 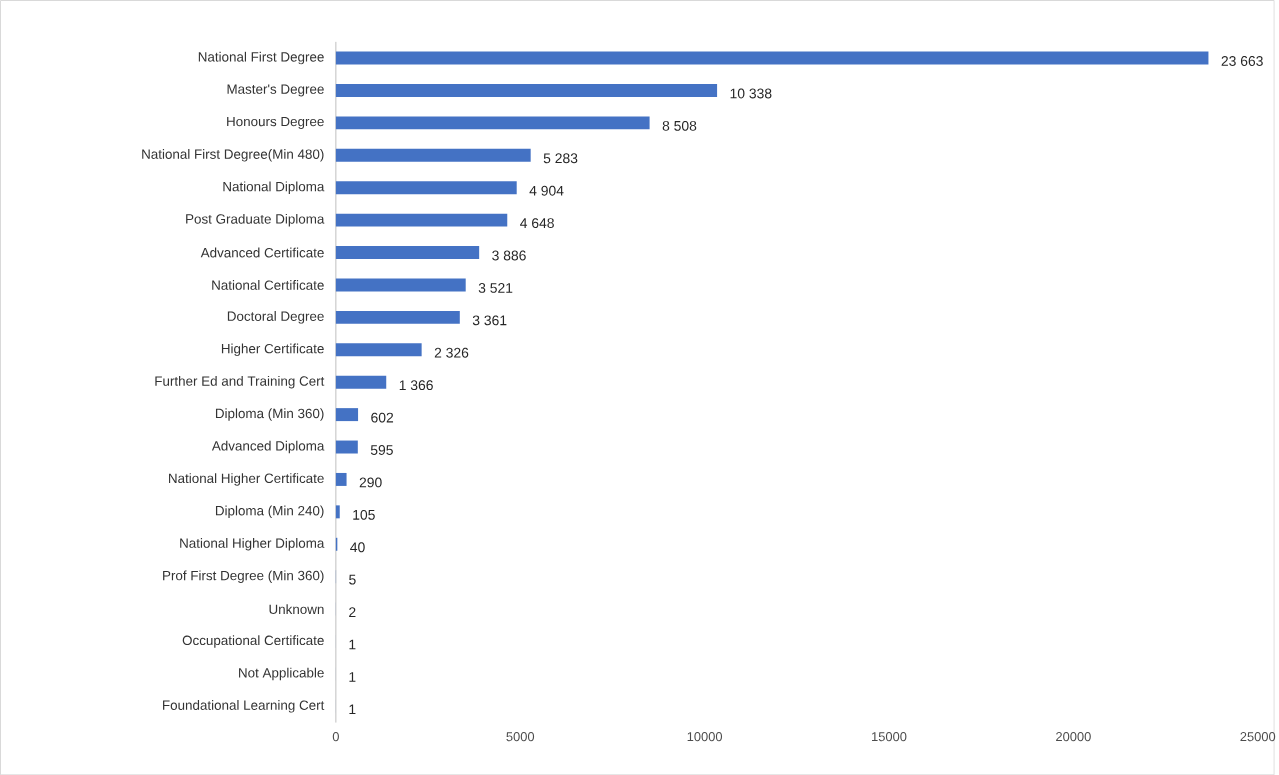 What do you see at coordinates (495, 287) in the screenshot?
I see `data-label: 3 521` at bounding box center [495, 287].